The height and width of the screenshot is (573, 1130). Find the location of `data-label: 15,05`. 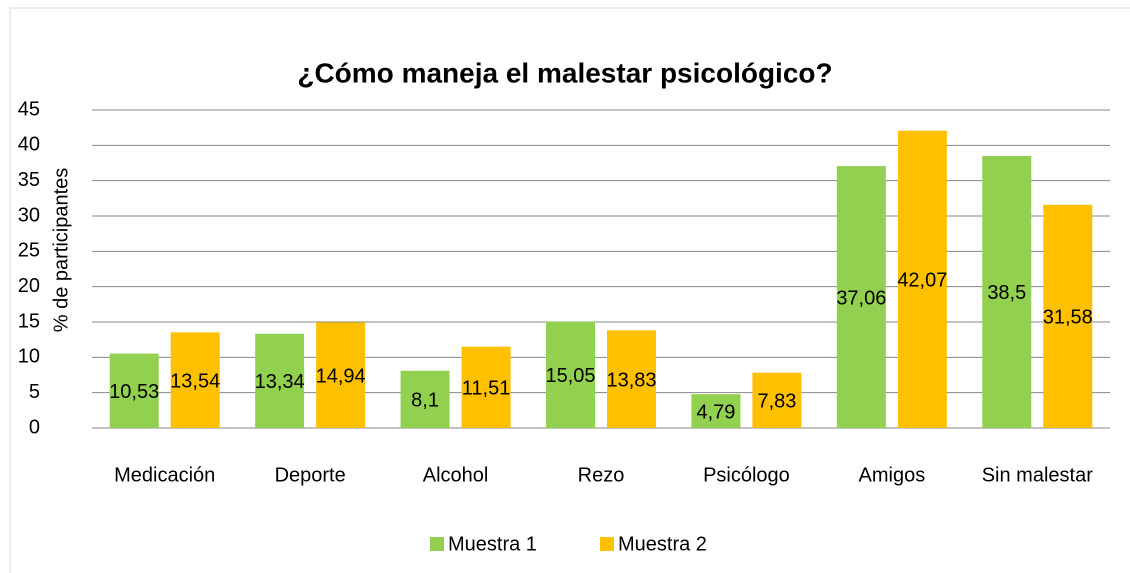

data-label: 15,05 is located at coordinates (570, 376).